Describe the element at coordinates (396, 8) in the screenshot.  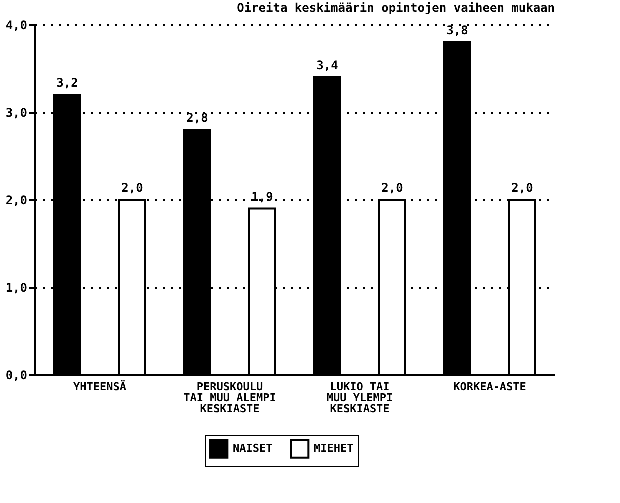
I see `chart-title: Oireita keskimäärin opintojen vaiheen mukaan` at that location.